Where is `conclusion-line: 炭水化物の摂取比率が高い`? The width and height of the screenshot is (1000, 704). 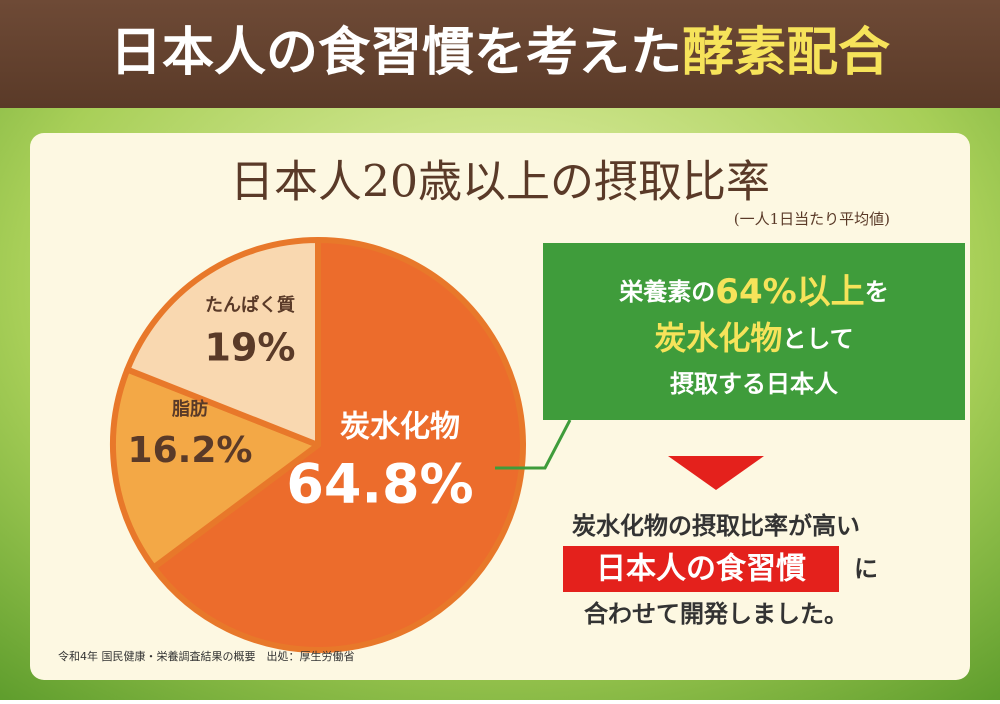
conclusion-line: 炭水化物の摂取比率が高い is located at coordinates (716, 526).